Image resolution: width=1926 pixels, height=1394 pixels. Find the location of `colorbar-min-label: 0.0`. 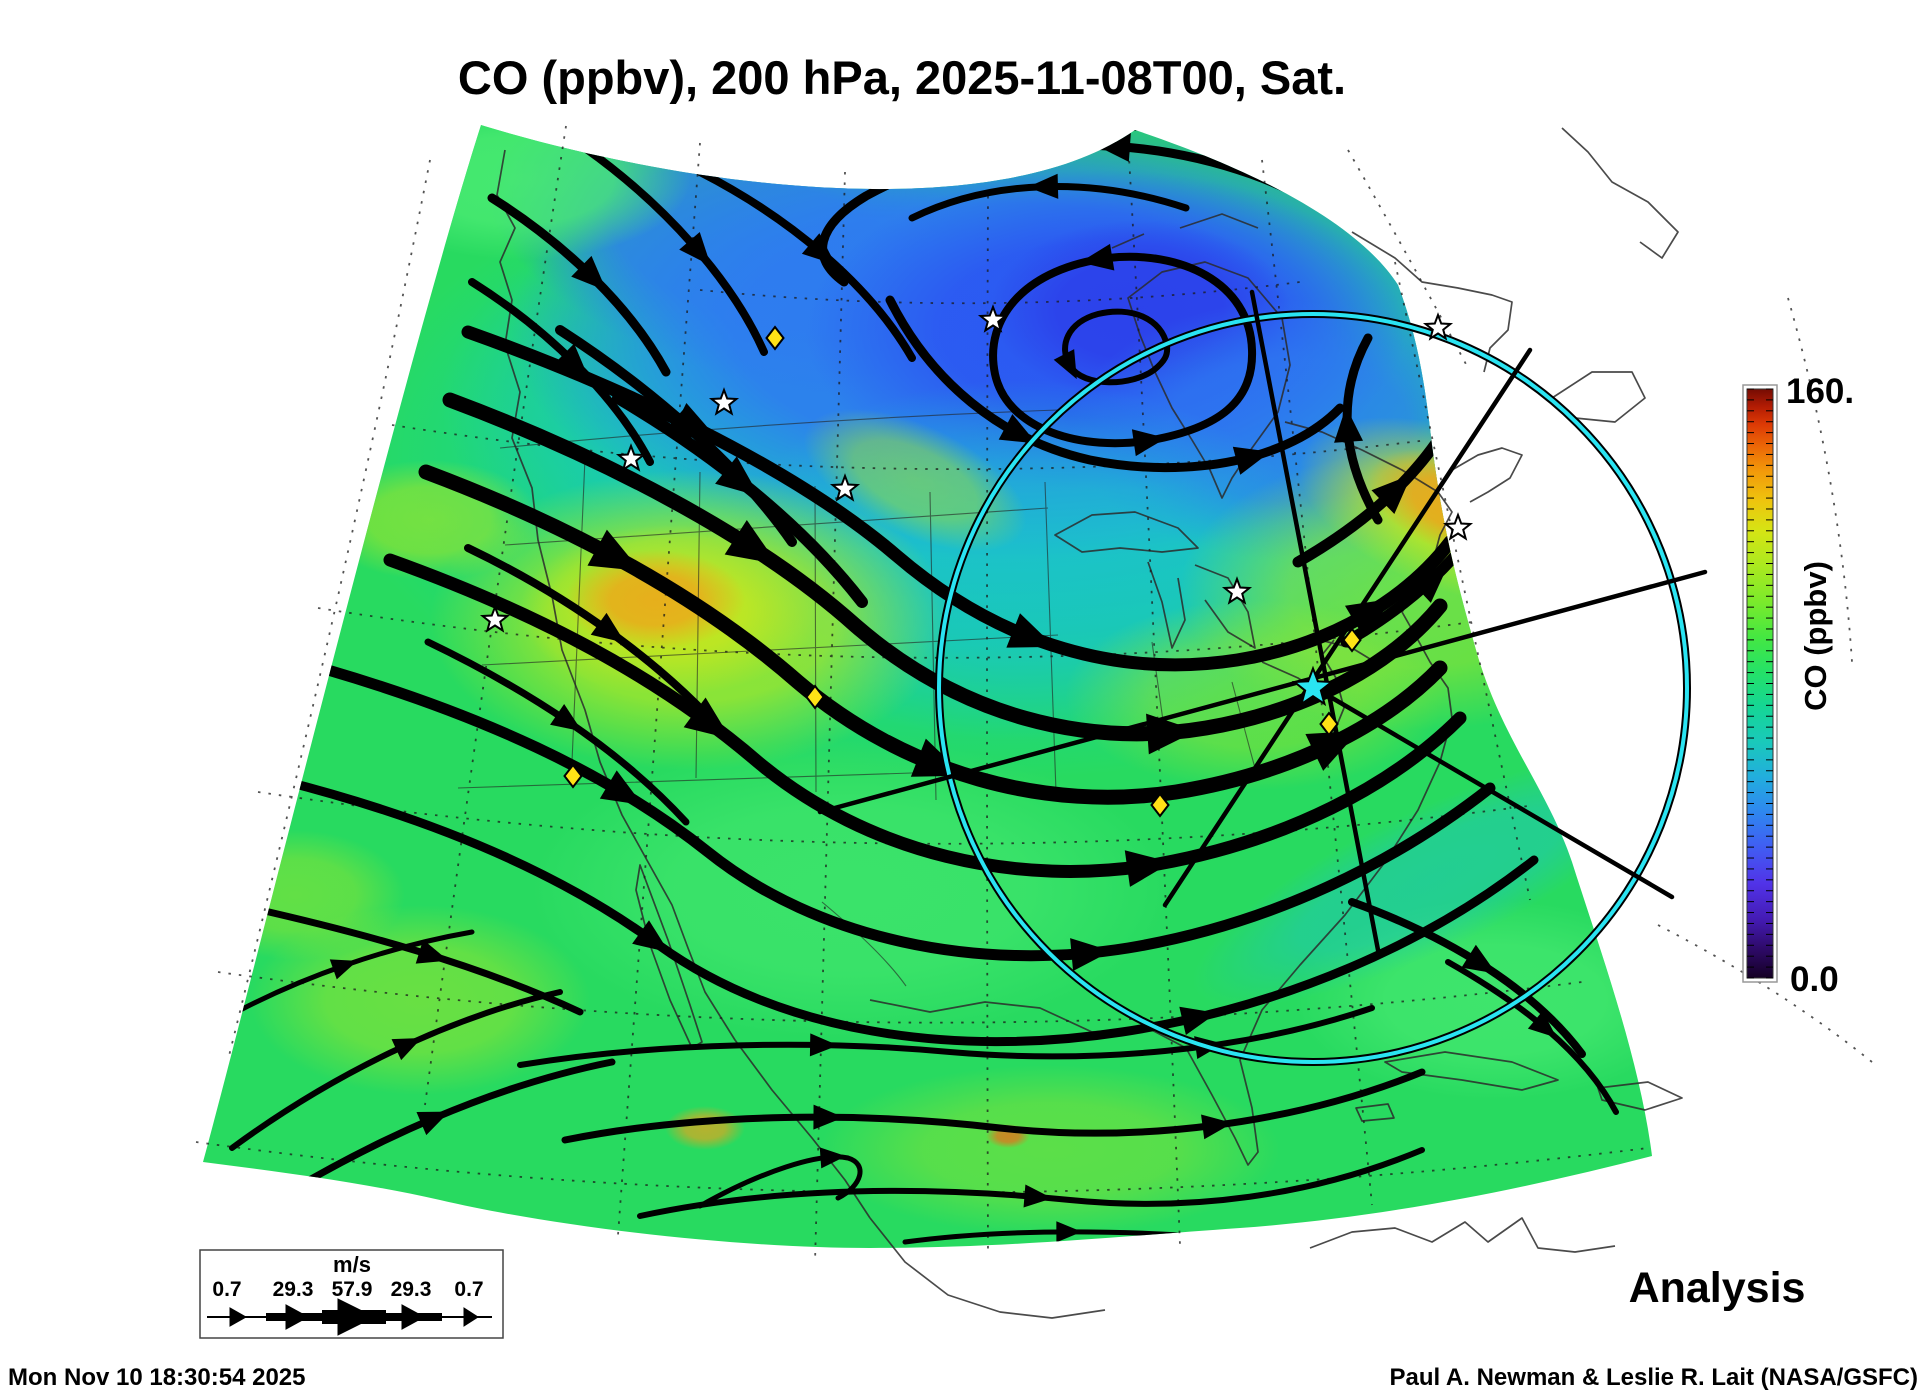

colorbar-min-label: 0.0 is located at coordinates (1814, 979).